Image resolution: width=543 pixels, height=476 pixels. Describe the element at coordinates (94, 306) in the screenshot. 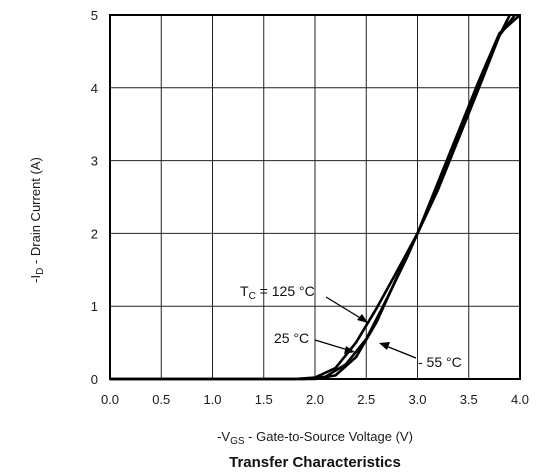

I see `y-tick-label: 1` at that location.